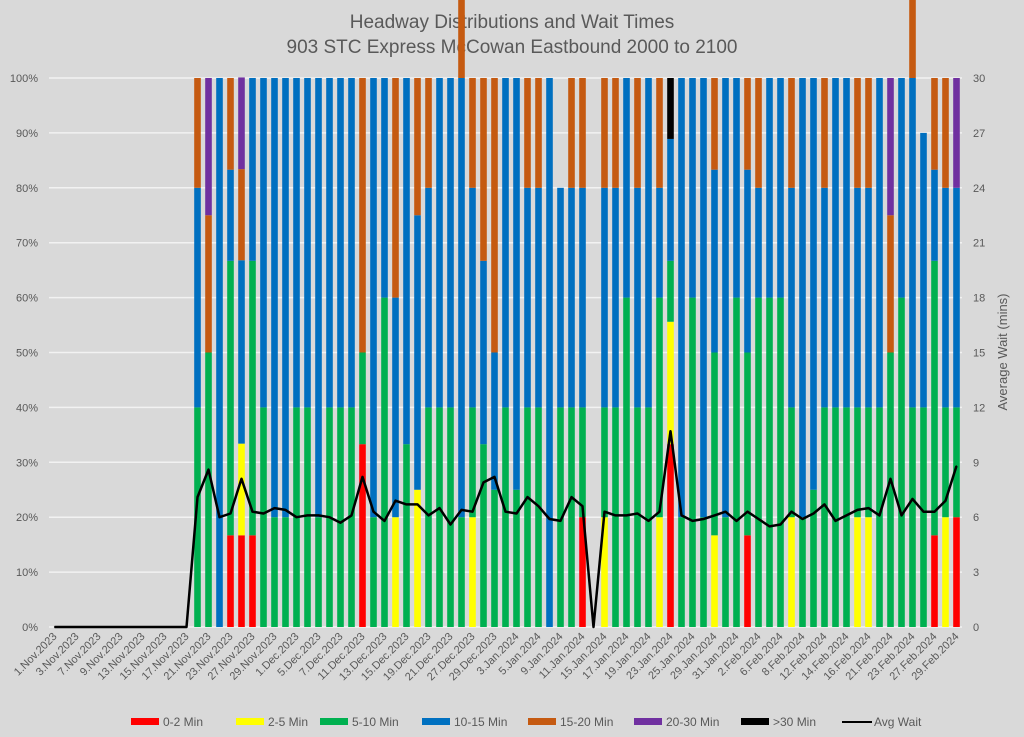 The image size is (1024, 737). What do you see at coordinates (979, 408) in the screenshot?
I see `y2-tick-label: 12` at bounding box center [979, 408].